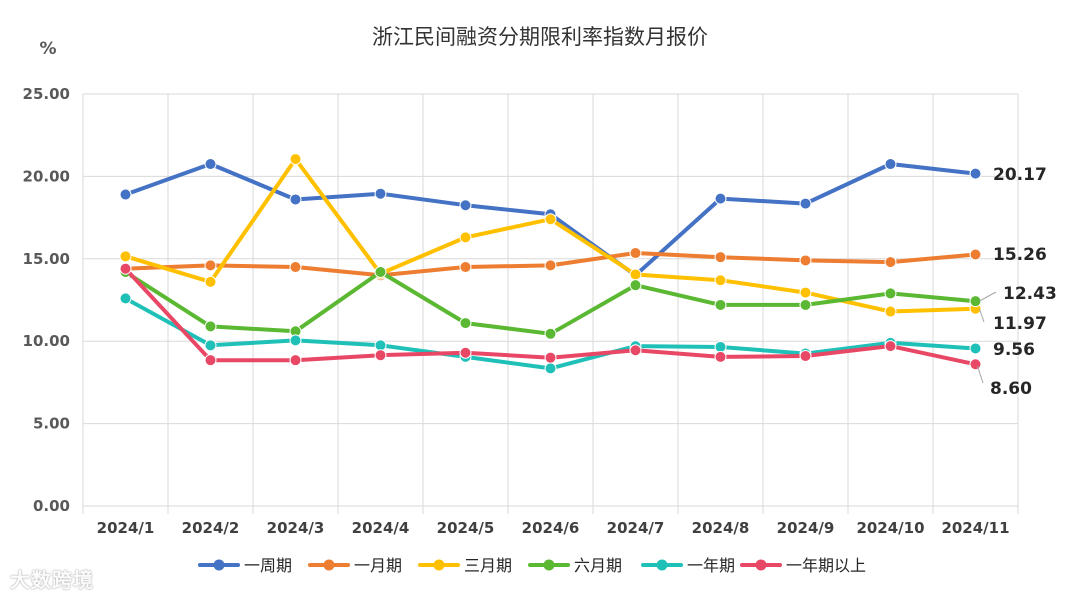 The height and width of the screenshot is (598, 1080). Describe the element at coordinates (46, 300) in the screenshot. I see `y-axis-ticks: 25.00 20.00 15.00 10.00 5.00 0.00` at that location.